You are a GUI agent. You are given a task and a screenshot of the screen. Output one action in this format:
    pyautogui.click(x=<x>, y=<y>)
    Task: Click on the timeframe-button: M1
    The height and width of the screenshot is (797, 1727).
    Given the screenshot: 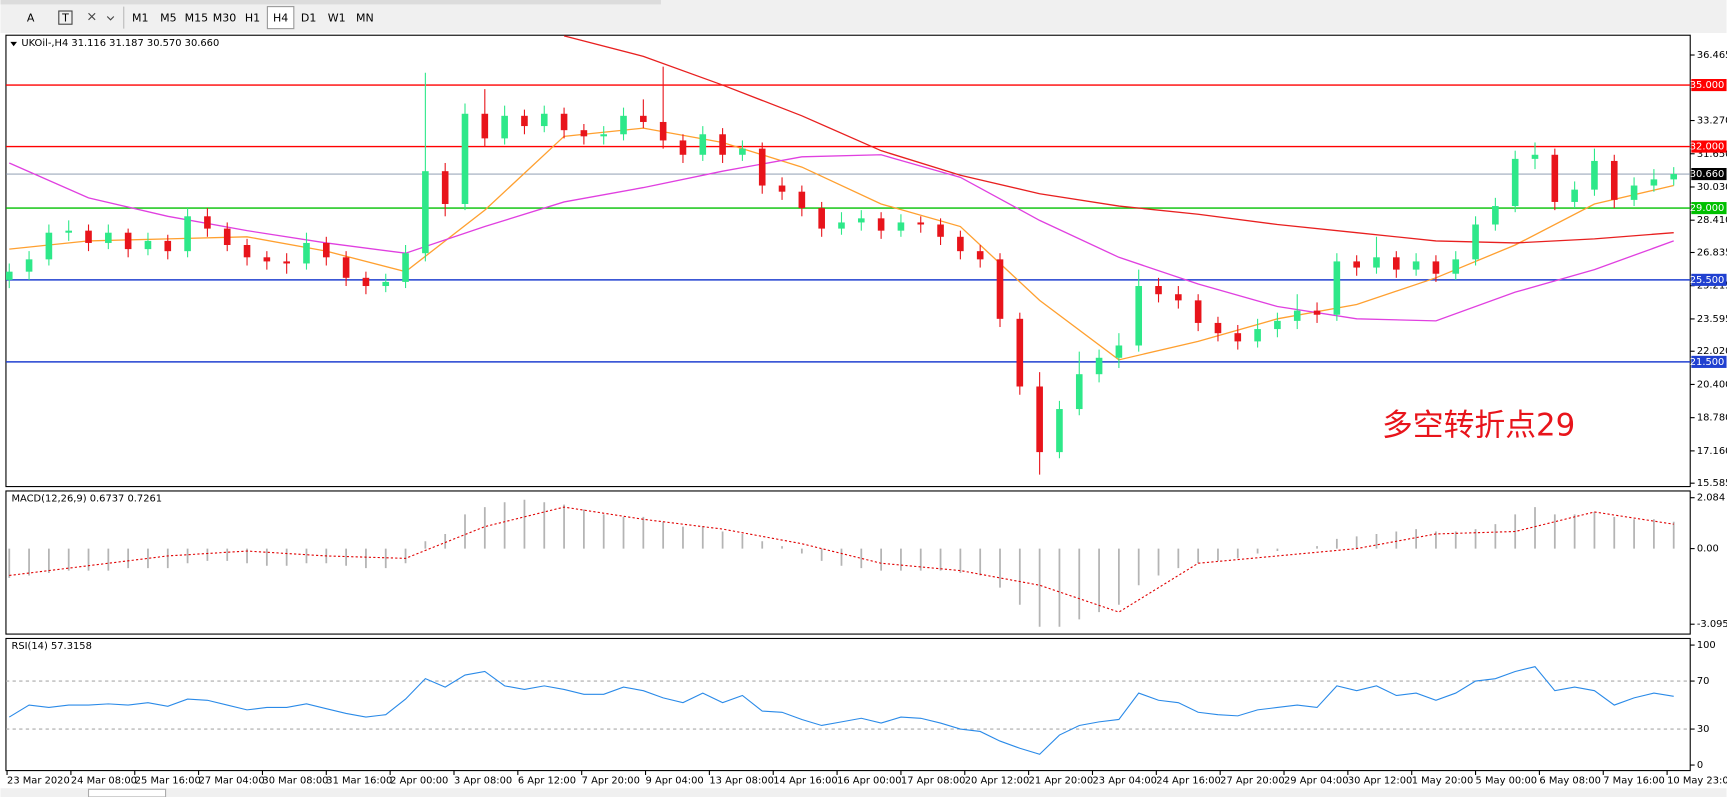 What is the action you would take?
    pyautogui.click(x=140, y=18)
    